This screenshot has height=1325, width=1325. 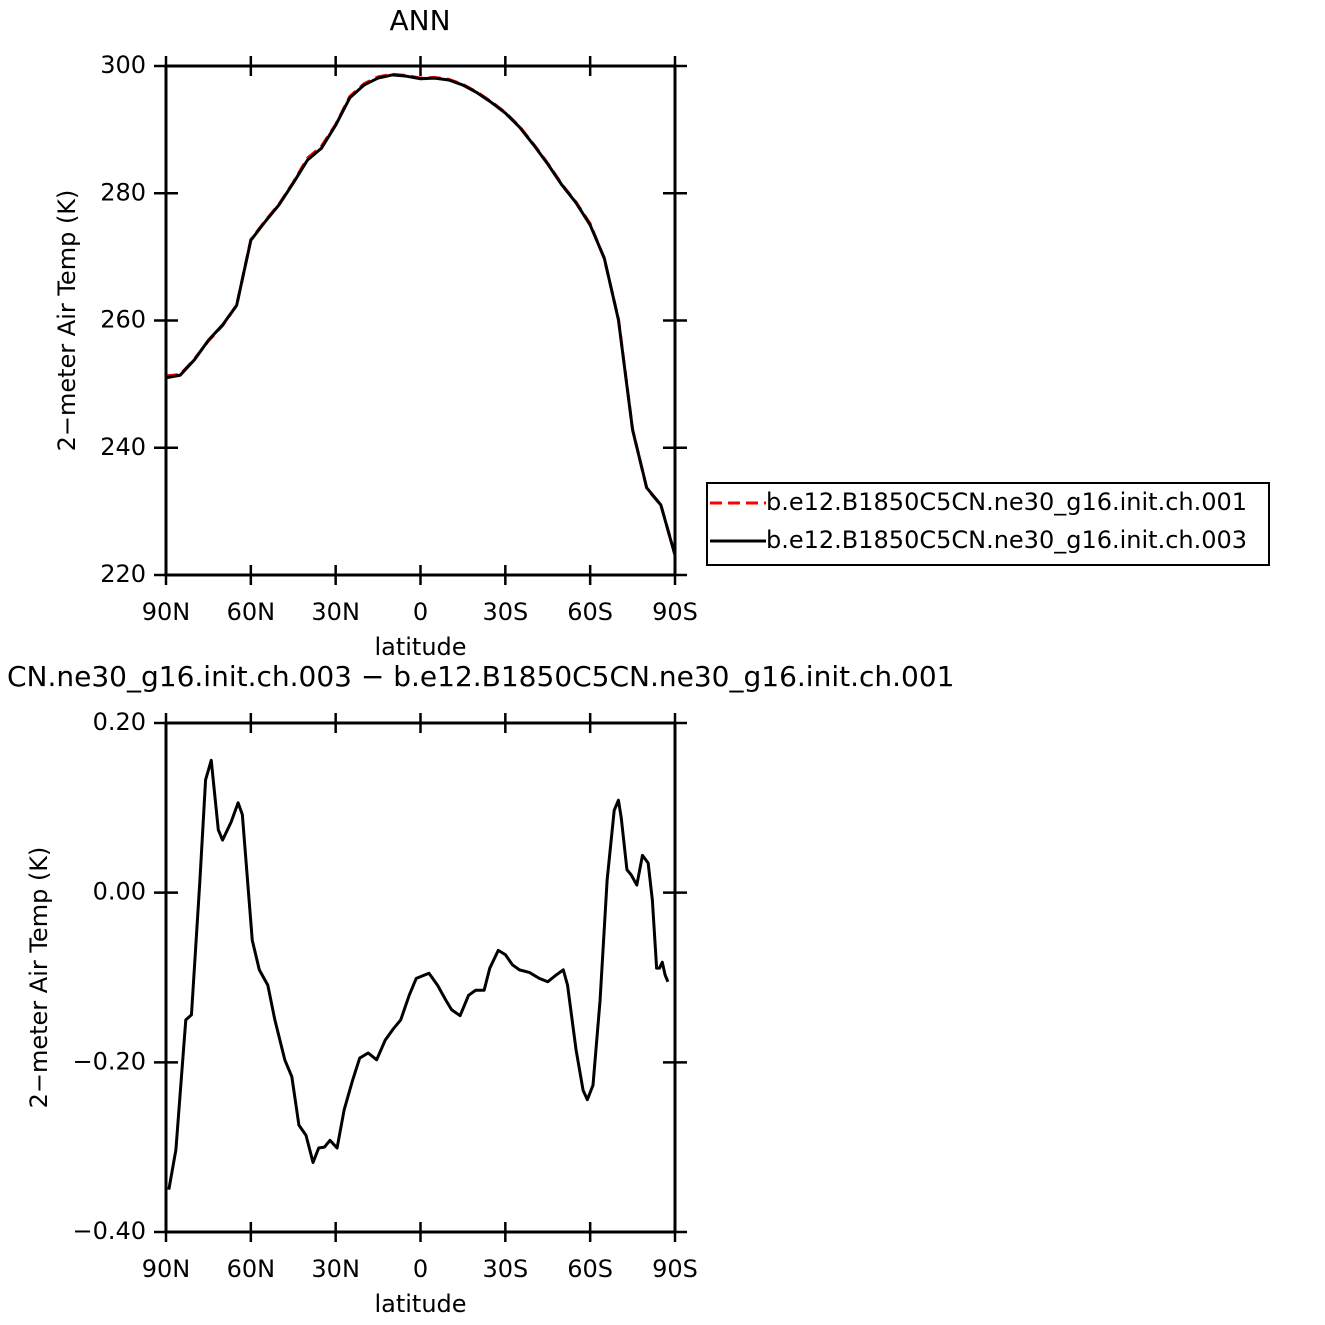 What do you see at coordinates (1006, 502) in the screenshot?
I see `legend-label: b.e12.B1850C5CN.ne30_g16.init.ch.001` at bounding box center [1006, 502].